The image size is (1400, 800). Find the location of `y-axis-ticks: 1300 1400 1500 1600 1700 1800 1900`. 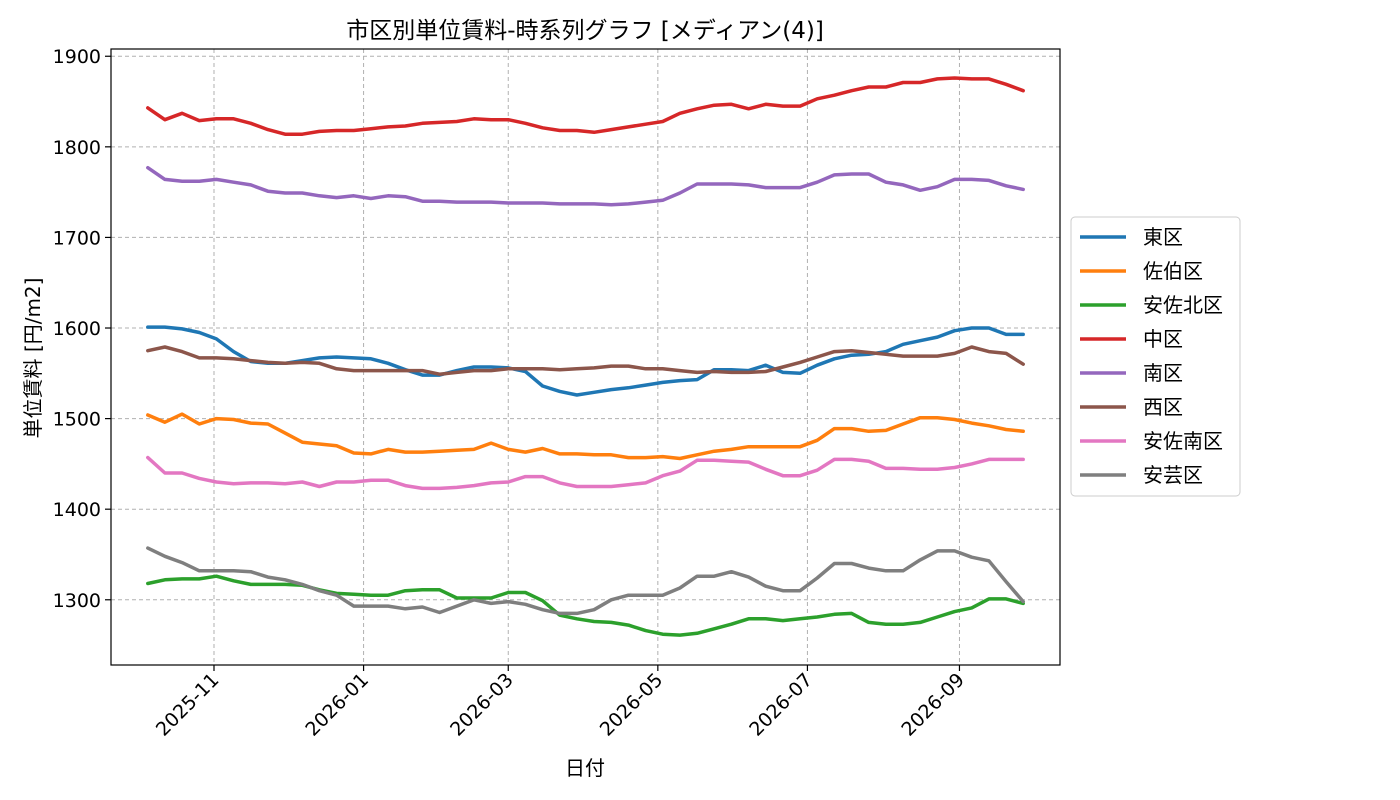

y-axis-ticks: 1300 1400 1500 1600 1700 1800 1900 is located at coordinates (82, 329).